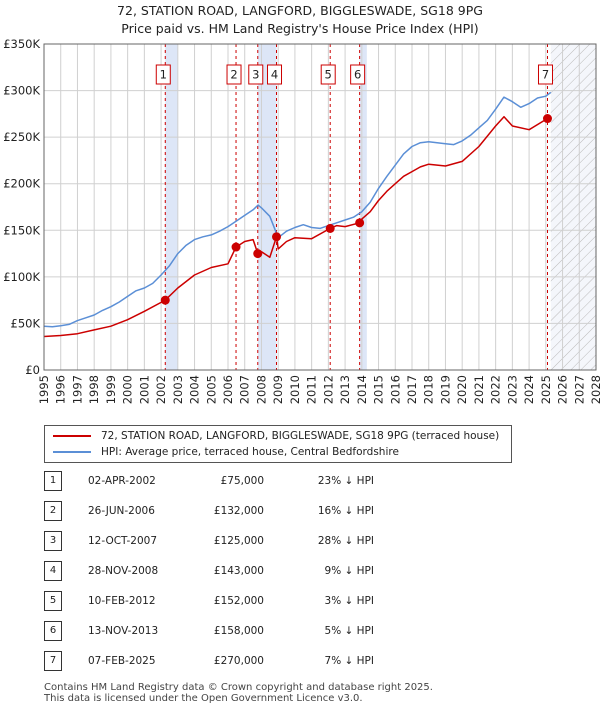 This screenshot has height=710, width=600. What do you see at coordinates (121, 511) in the screenshot?
I see `sale-date: 26-JUN-2006` at bounding box center [121, 511].